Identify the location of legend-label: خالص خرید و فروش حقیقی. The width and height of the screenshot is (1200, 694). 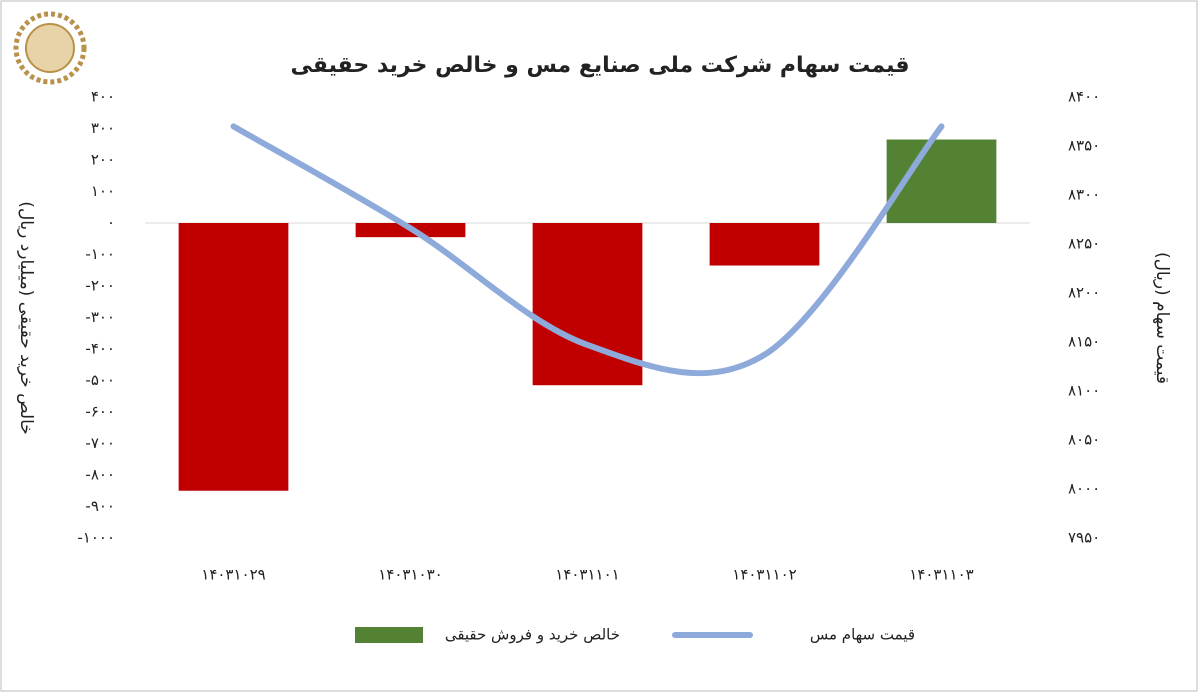
(532, 635).